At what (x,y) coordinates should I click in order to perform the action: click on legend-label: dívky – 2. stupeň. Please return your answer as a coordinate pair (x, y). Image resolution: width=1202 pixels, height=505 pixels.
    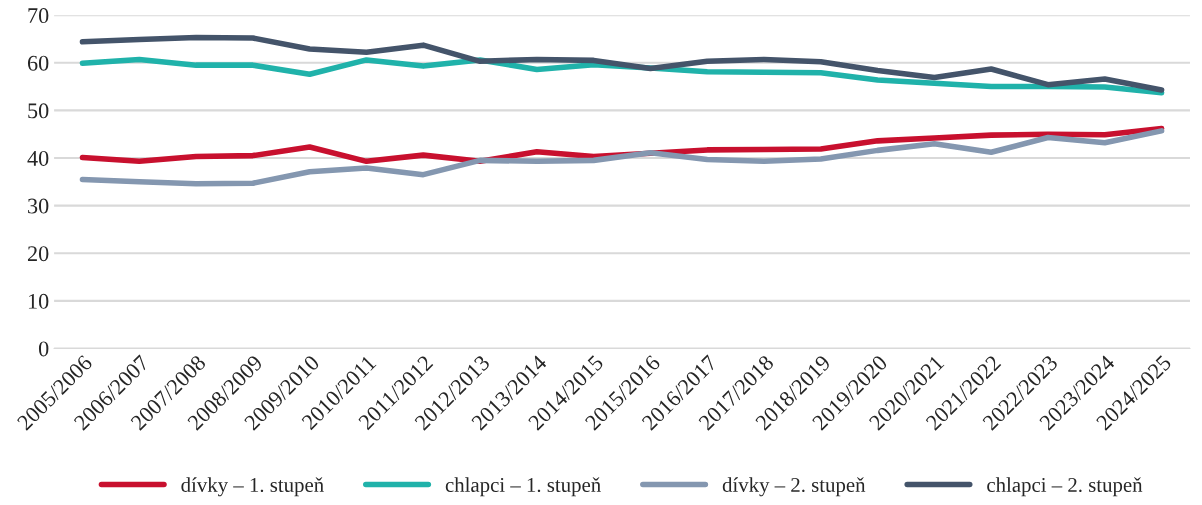
    Looking at the image, I should click on (794, 487).